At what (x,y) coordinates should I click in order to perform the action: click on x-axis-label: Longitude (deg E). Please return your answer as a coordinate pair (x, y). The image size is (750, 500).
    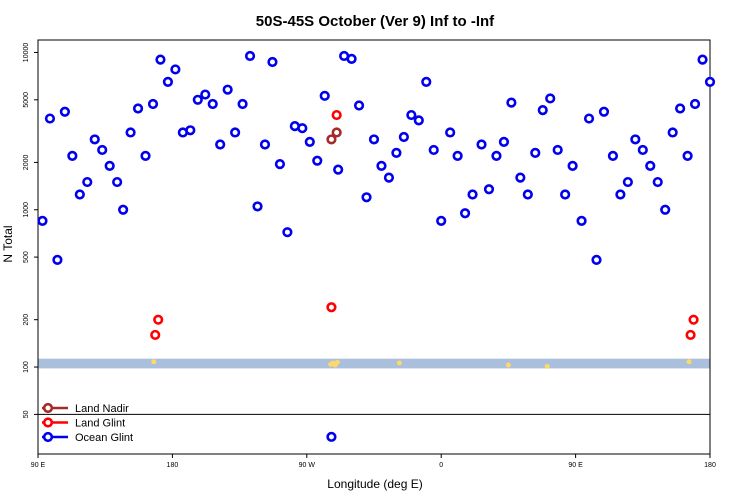
    Looking at the image, I should click on (374, 484).